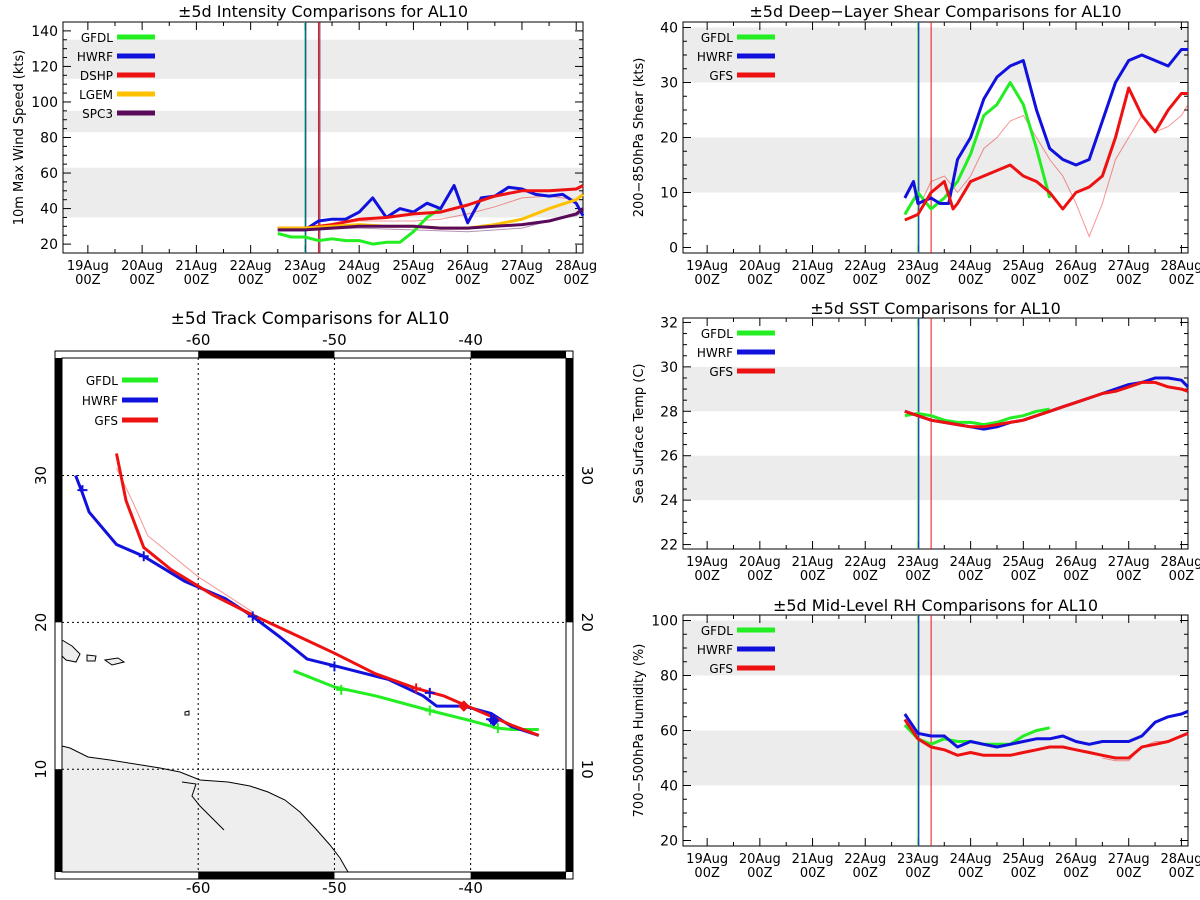 Image resolution: width=1200 pixels, height=900 pixels. I want to click on y-tick-label: 0, so click(673, 249).